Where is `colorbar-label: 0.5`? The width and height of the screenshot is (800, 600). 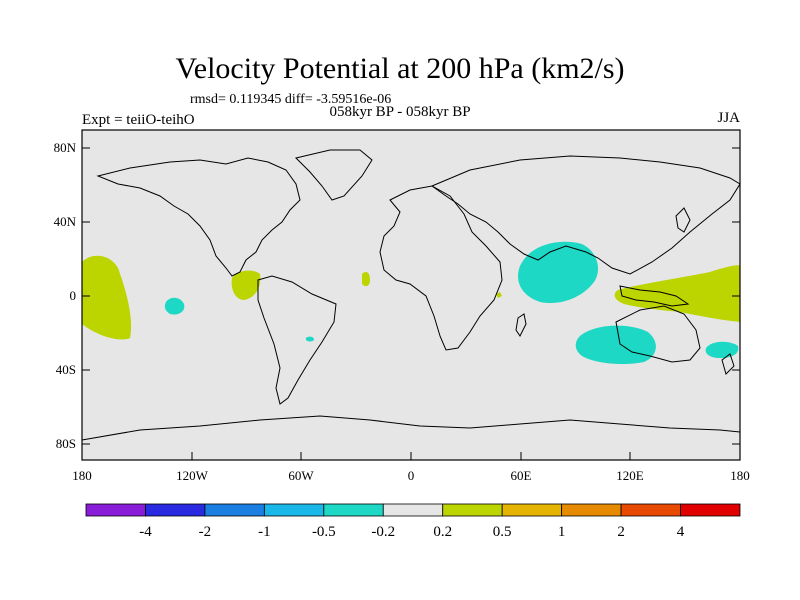
colorbar-label: 0.5 is located at coordinates (502, 532).